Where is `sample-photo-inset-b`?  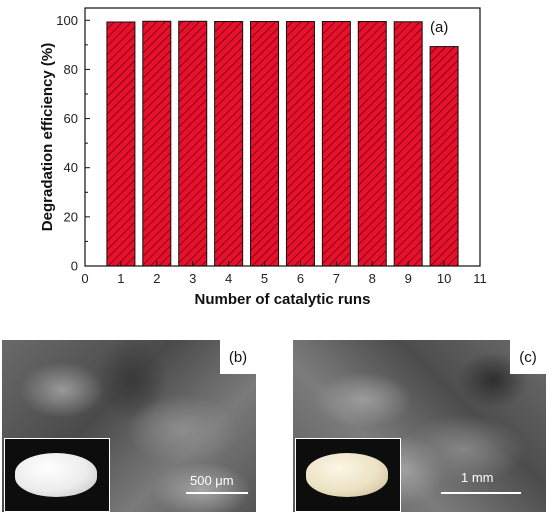 sample-photo-inset-b is located at coordinates (57, 475).